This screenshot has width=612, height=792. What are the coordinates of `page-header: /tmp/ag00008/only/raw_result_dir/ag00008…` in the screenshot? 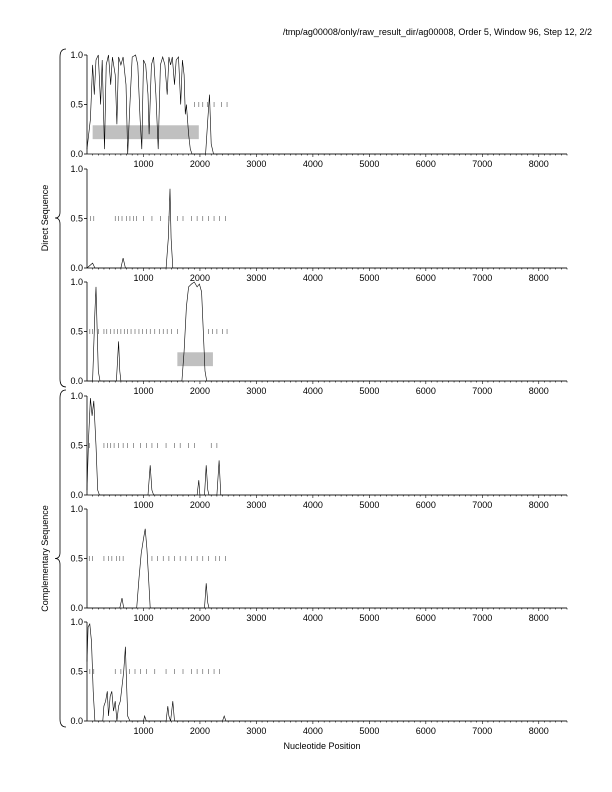 It's located at (437, 32).